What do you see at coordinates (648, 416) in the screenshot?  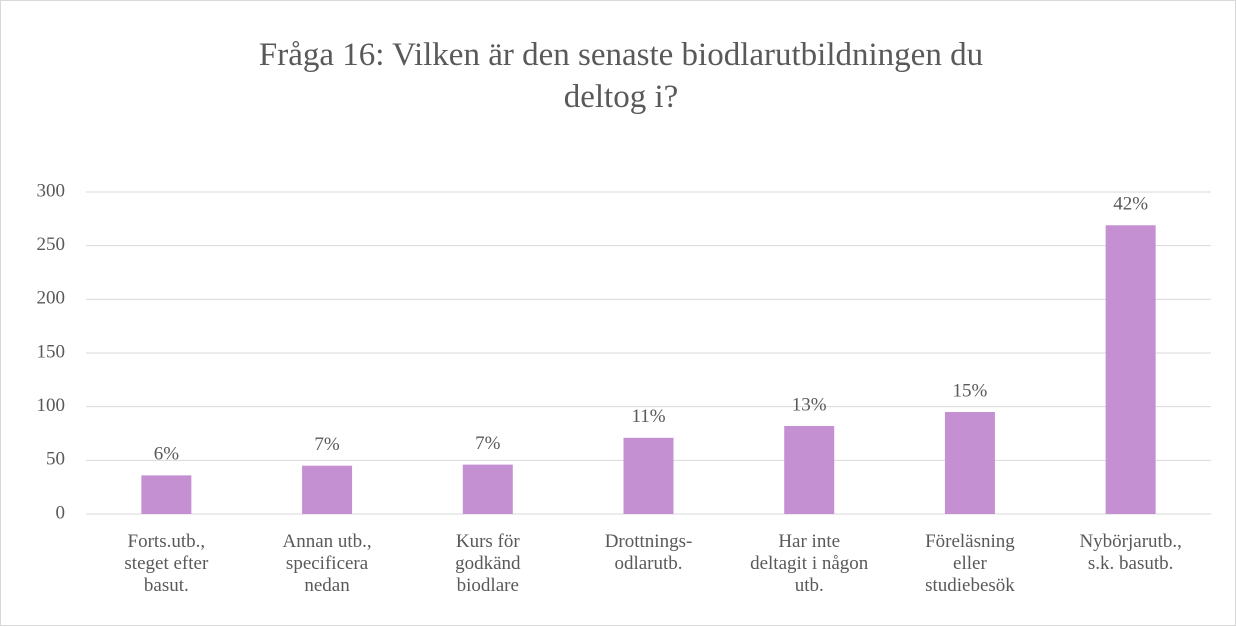 I see `data-label: 11%` at bounding box center [648, 416].